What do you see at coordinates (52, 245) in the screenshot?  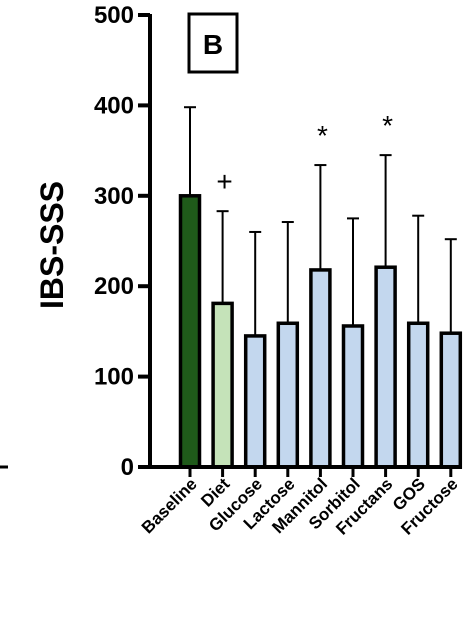 I see `y-axis-label: IBS-SSS` at bounding box center [52, 245].